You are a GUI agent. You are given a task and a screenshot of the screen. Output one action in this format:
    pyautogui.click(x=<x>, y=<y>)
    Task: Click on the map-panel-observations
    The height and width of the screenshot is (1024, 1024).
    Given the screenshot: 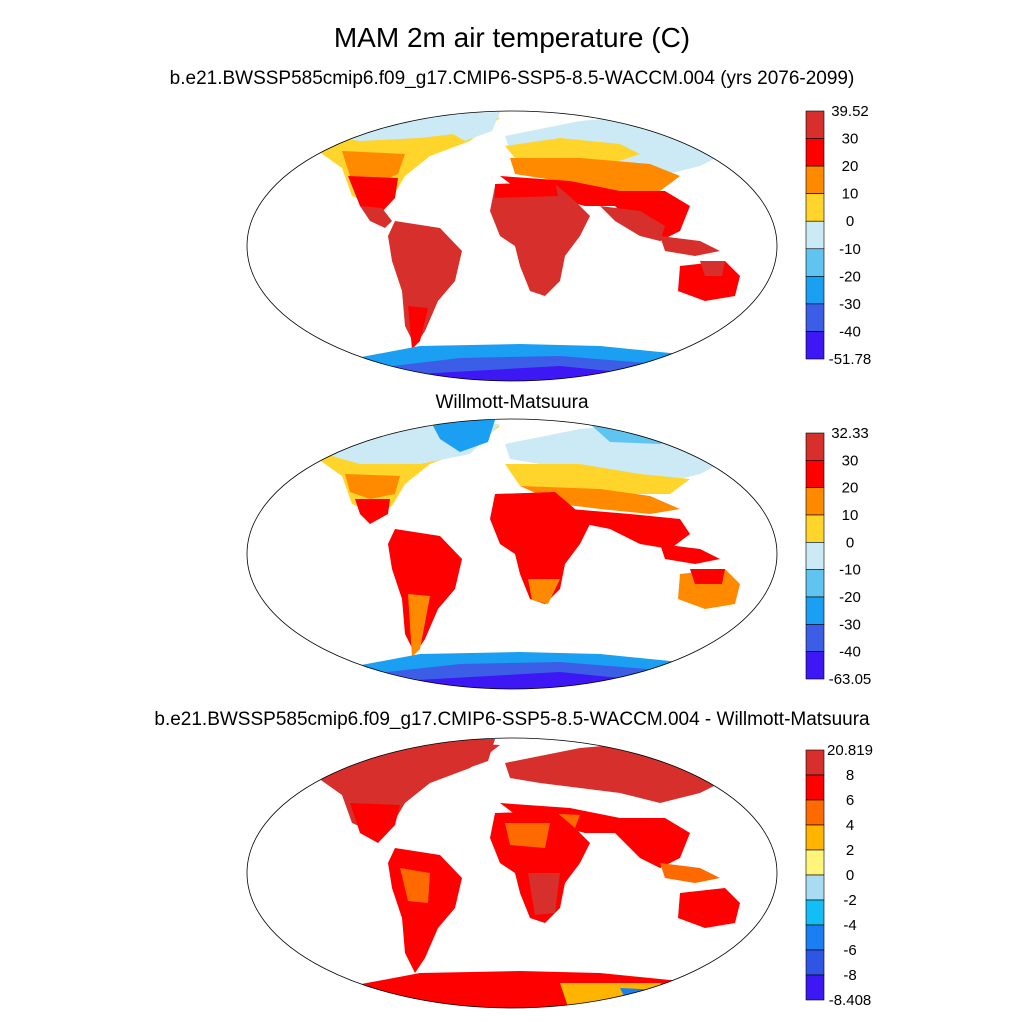 What is the action you would take?
    pyautogui.click(x=512, y=554)
    